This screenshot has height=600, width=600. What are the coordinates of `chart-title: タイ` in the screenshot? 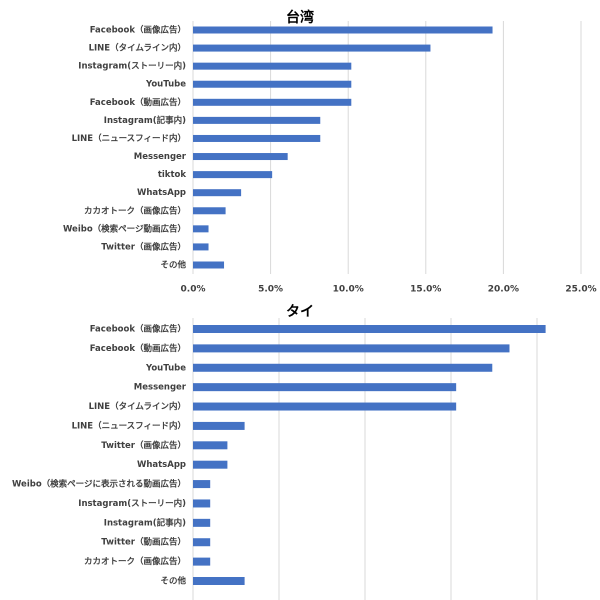 It's located at (300, 312).